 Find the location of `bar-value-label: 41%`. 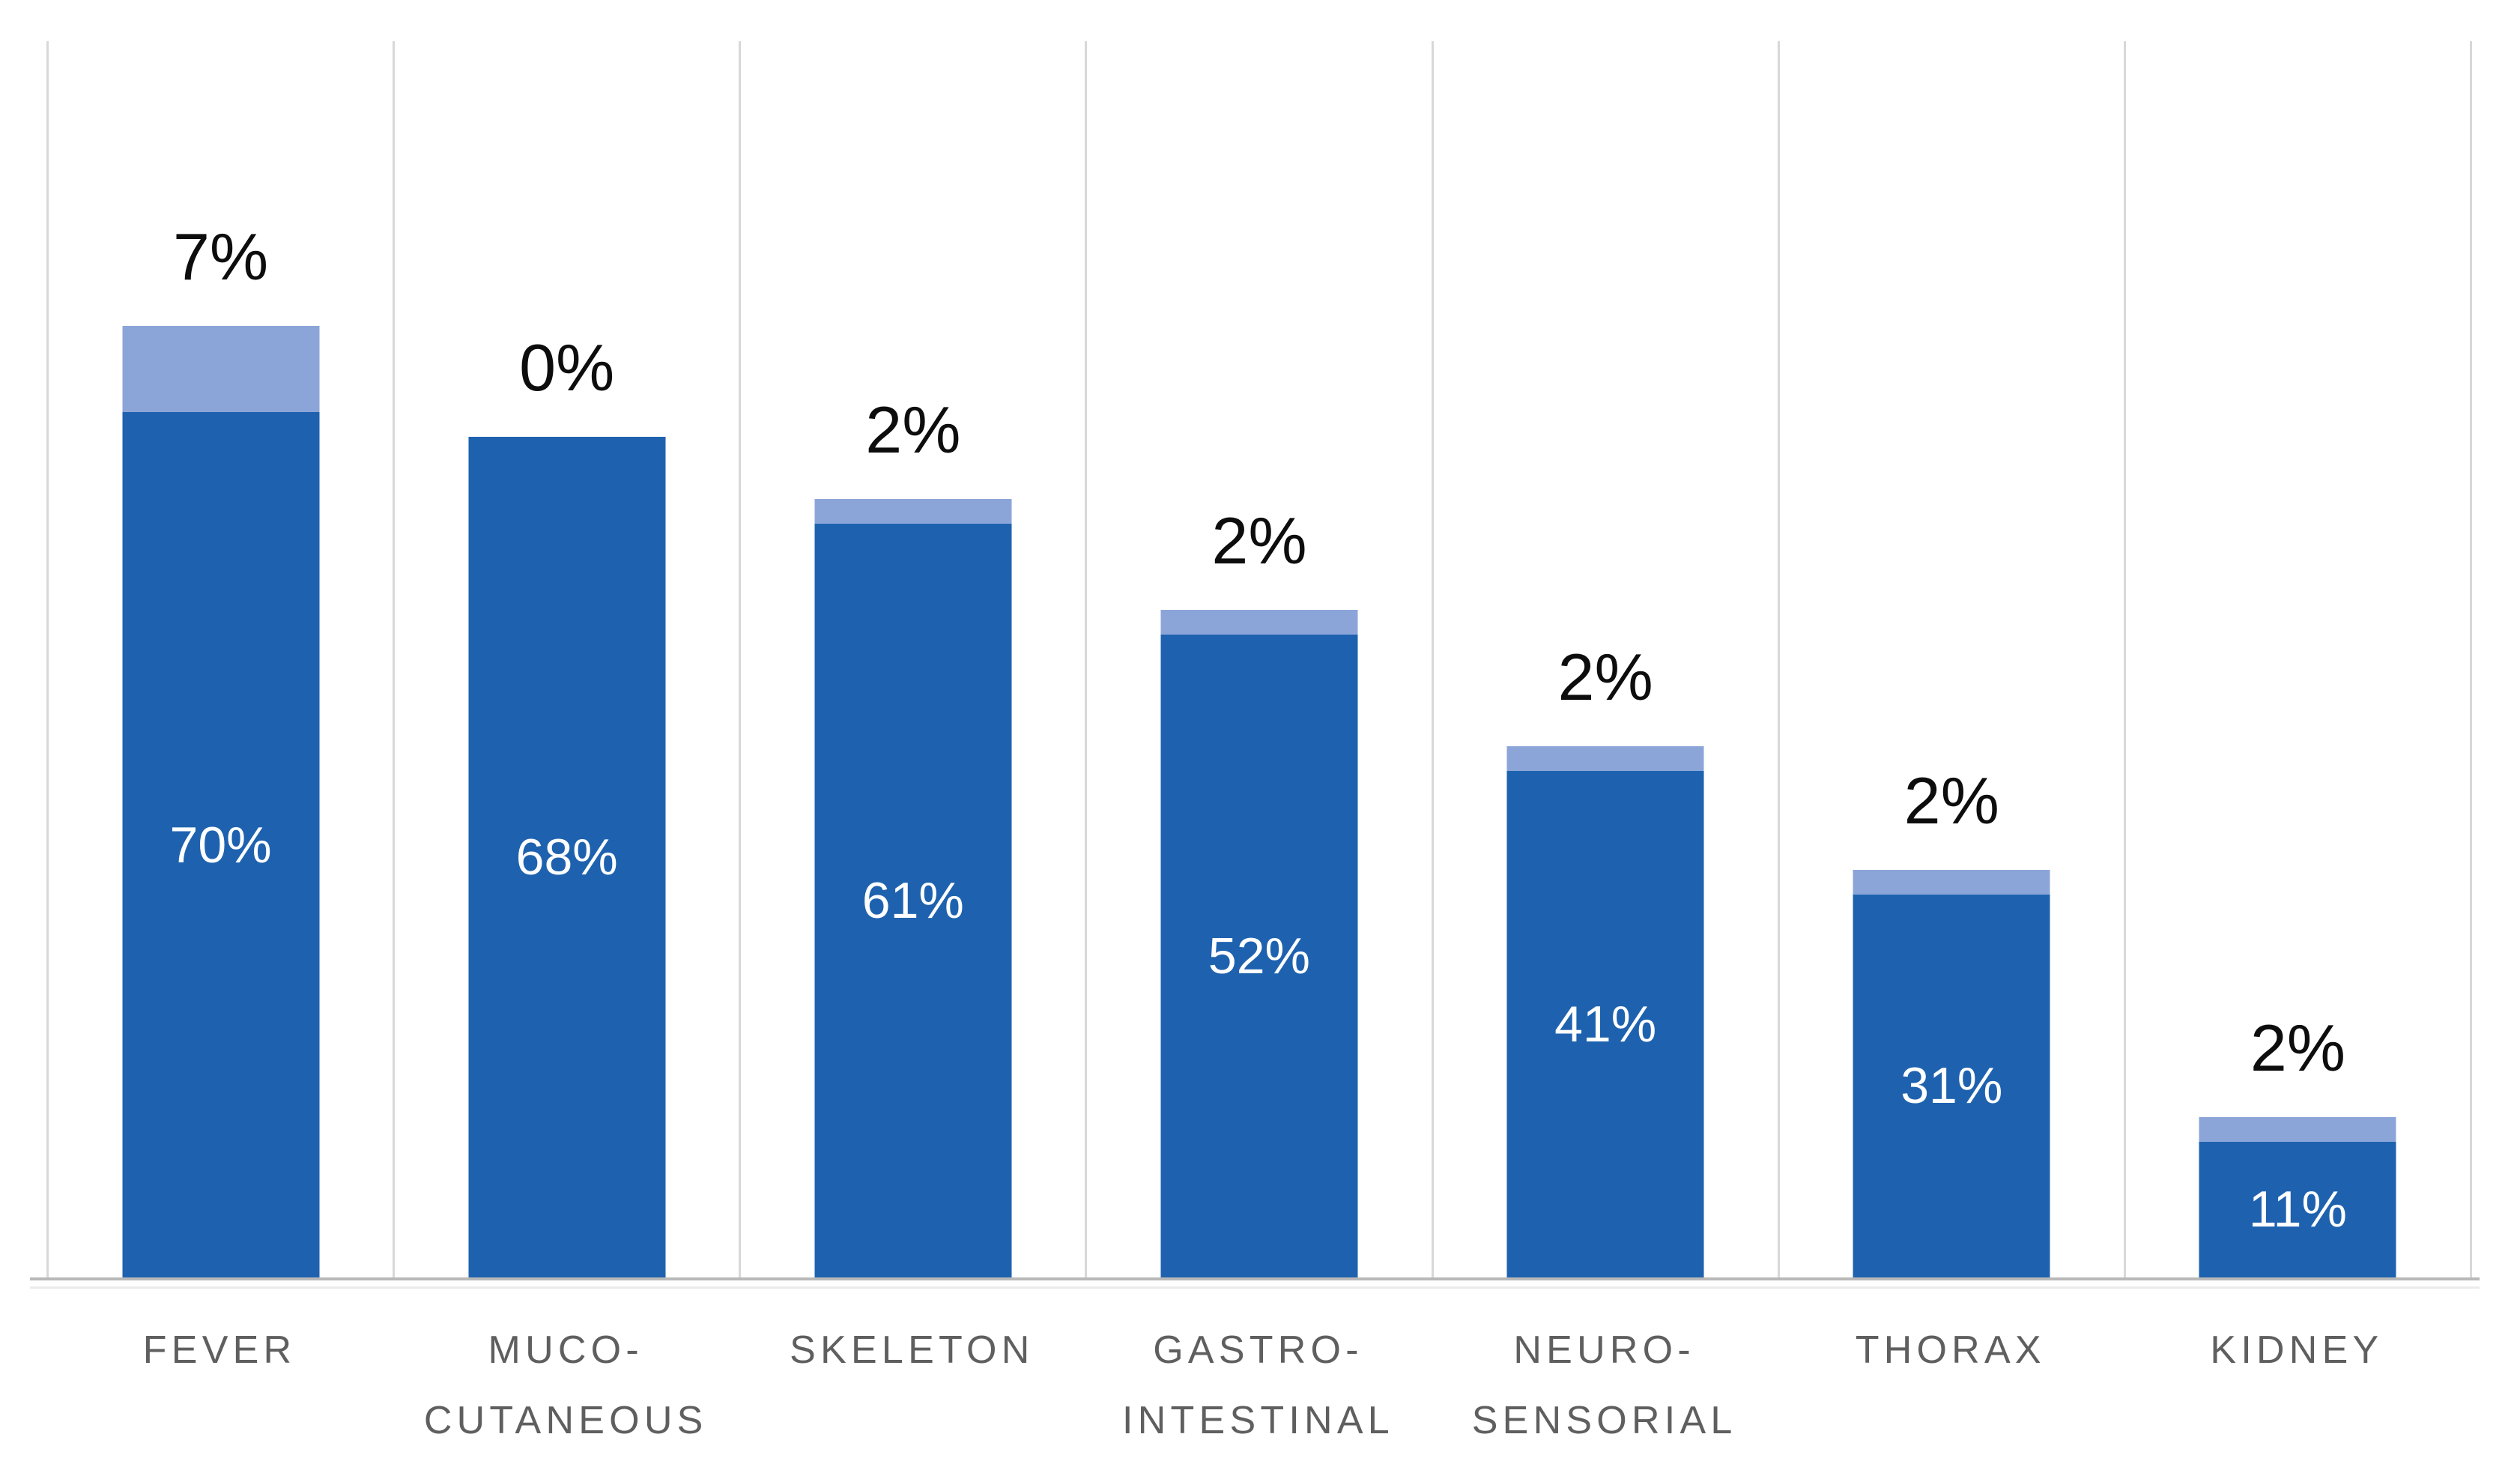

bar-value-label: 41% is located at coordinates (1605, 1024).